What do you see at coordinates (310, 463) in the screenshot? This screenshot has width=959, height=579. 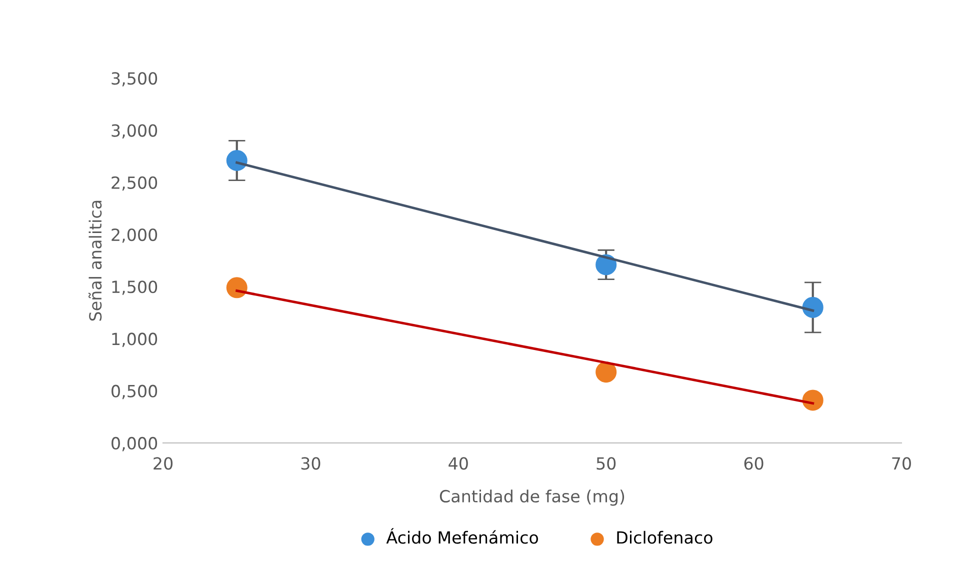 I see `x-tick-label: 30` at bounding box center [310, 463].